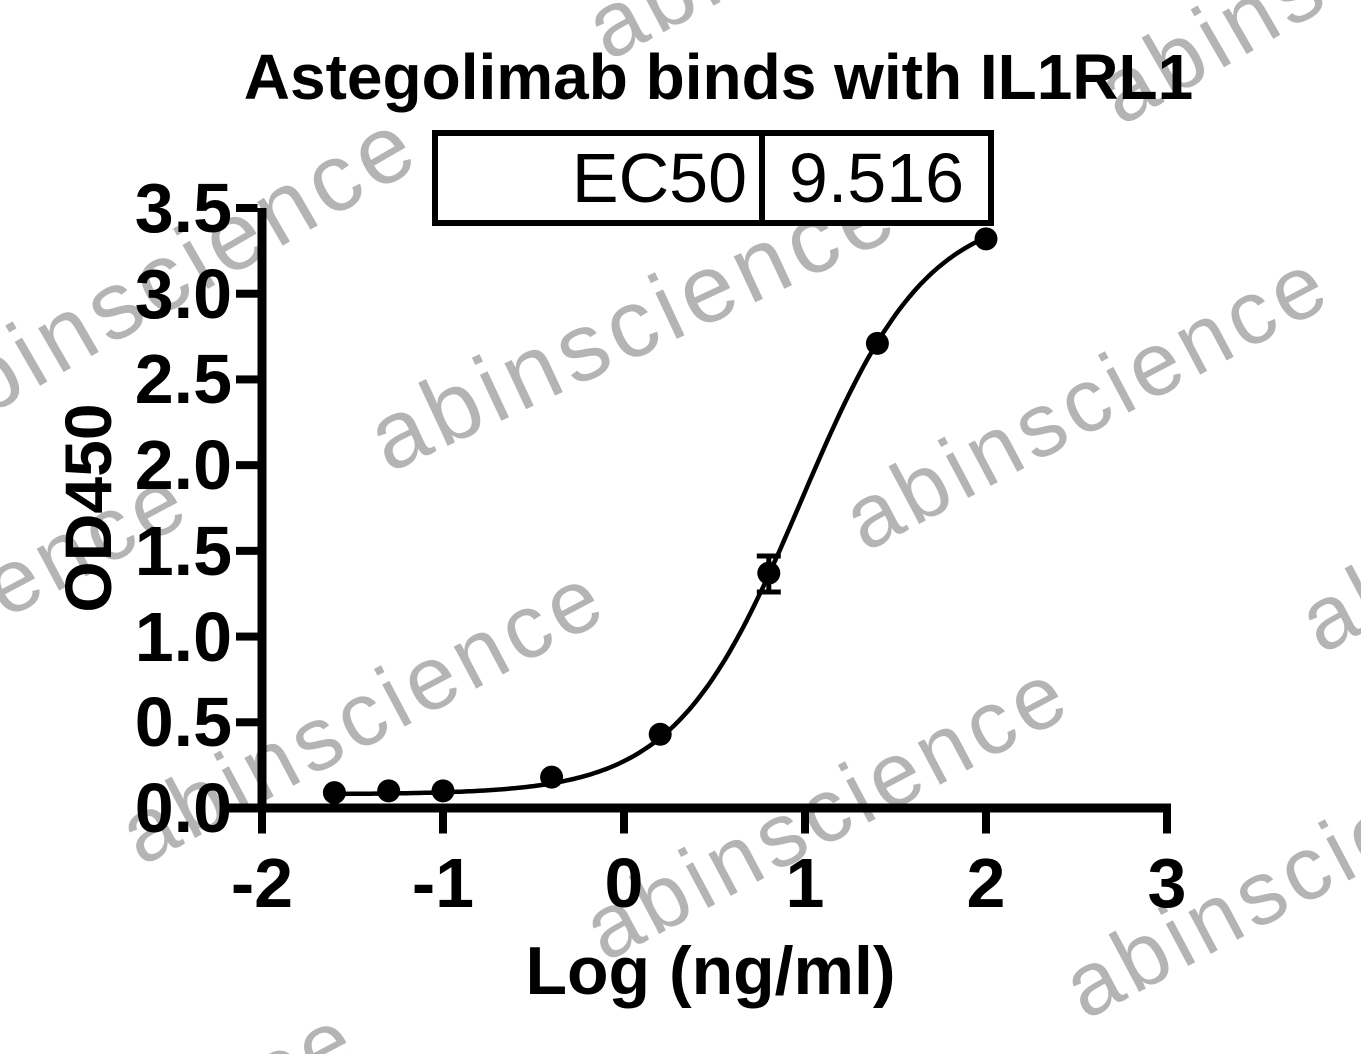 This screenshot has height=1054, width=1361. What do you see at coordinates (718, 77) in the screenshot?
I see `chart-title: Astegolimab binds with IL1RL1` at bounding box center [718, 77].